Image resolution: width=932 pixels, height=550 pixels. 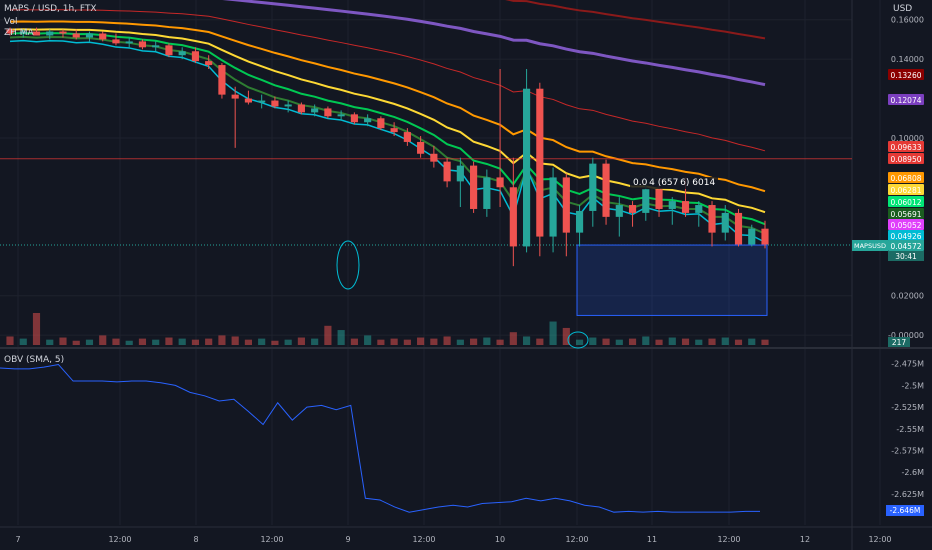 What do you see at coordinates (50, 9) in the screenshot?
I see `symbol-title: MAPS / USD, 1h, FTX` at bounding box center [50, 9].